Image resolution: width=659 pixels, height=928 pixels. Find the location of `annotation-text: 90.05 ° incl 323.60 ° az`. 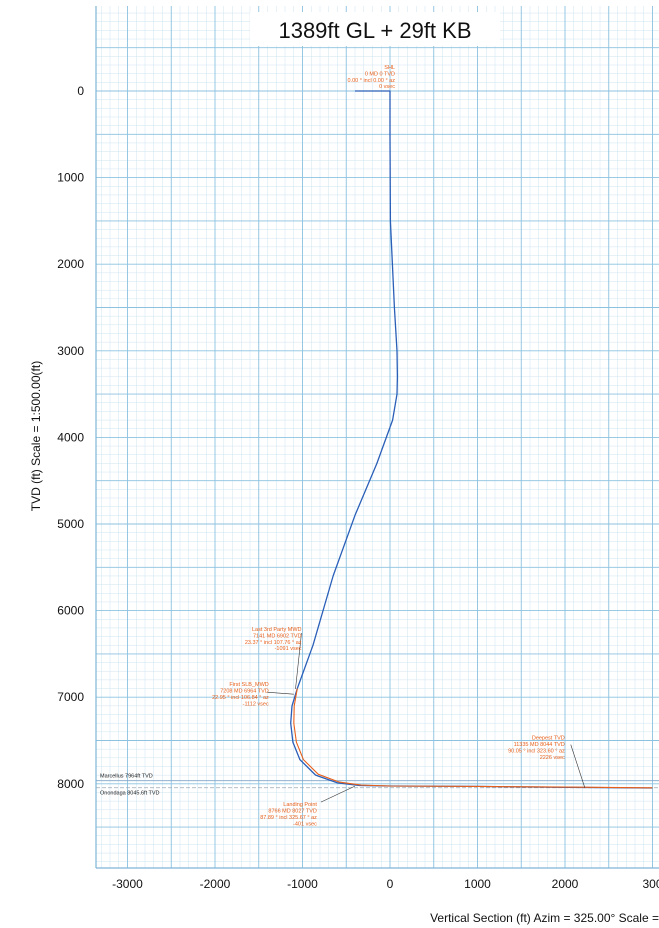

annotation-text: 90.05 ° incl 323.60 ° az is located at coordinates (536, 751).